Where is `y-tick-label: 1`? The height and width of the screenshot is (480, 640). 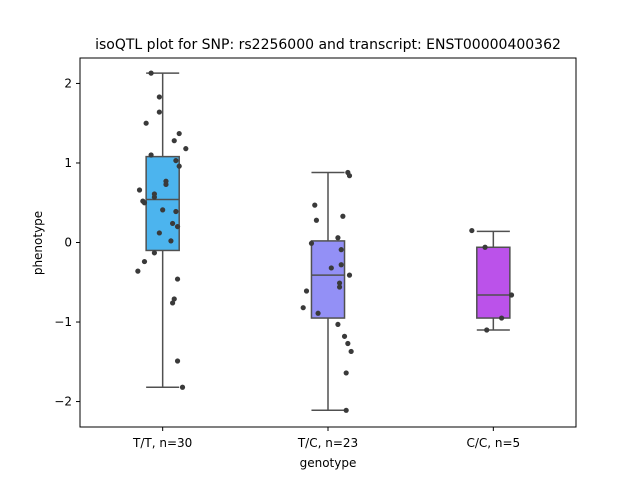 y-tick-label: 1 is located at coordinates (68, 163).